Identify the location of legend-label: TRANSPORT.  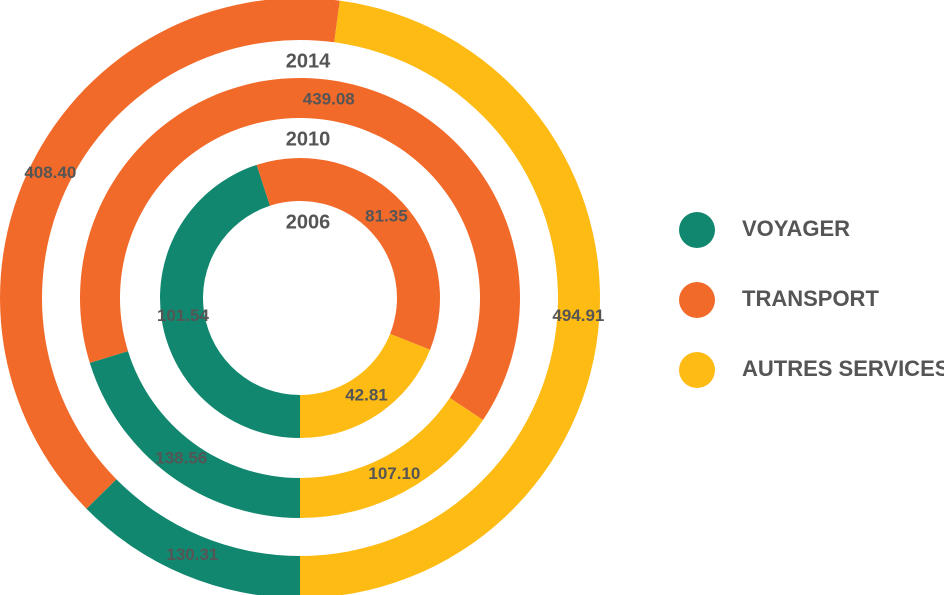
(810, 298).